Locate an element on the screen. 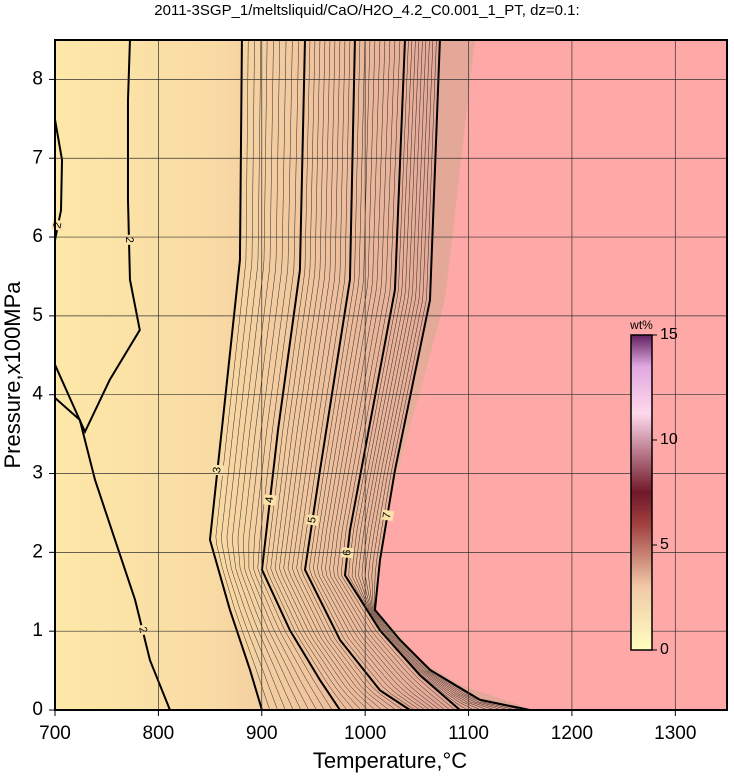  contour-label: 6 is located at coordinates (347, 552).